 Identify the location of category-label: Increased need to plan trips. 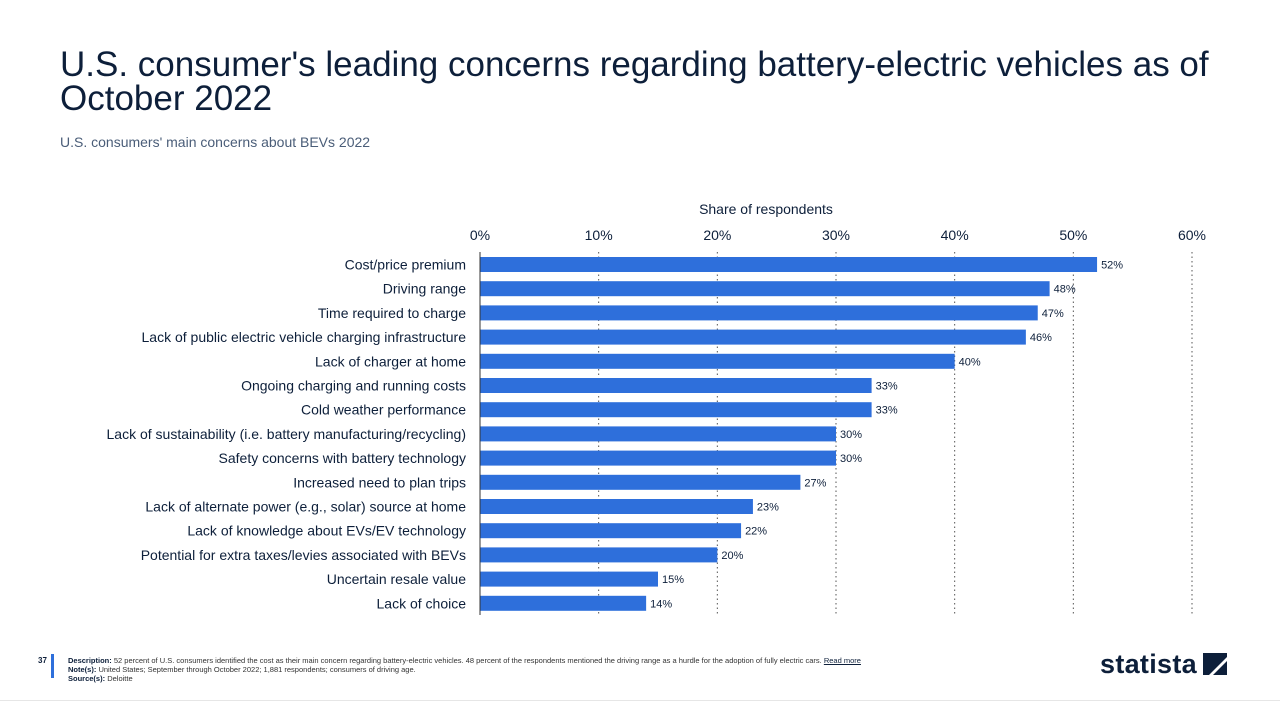
(379, 482).